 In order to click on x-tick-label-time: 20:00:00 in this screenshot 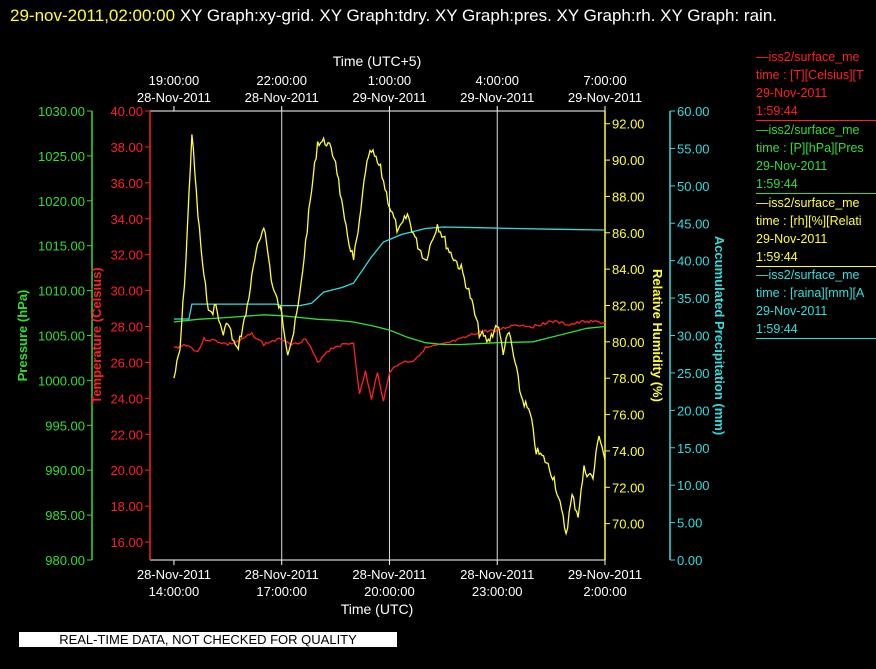, I will do `click(389, 591)`.